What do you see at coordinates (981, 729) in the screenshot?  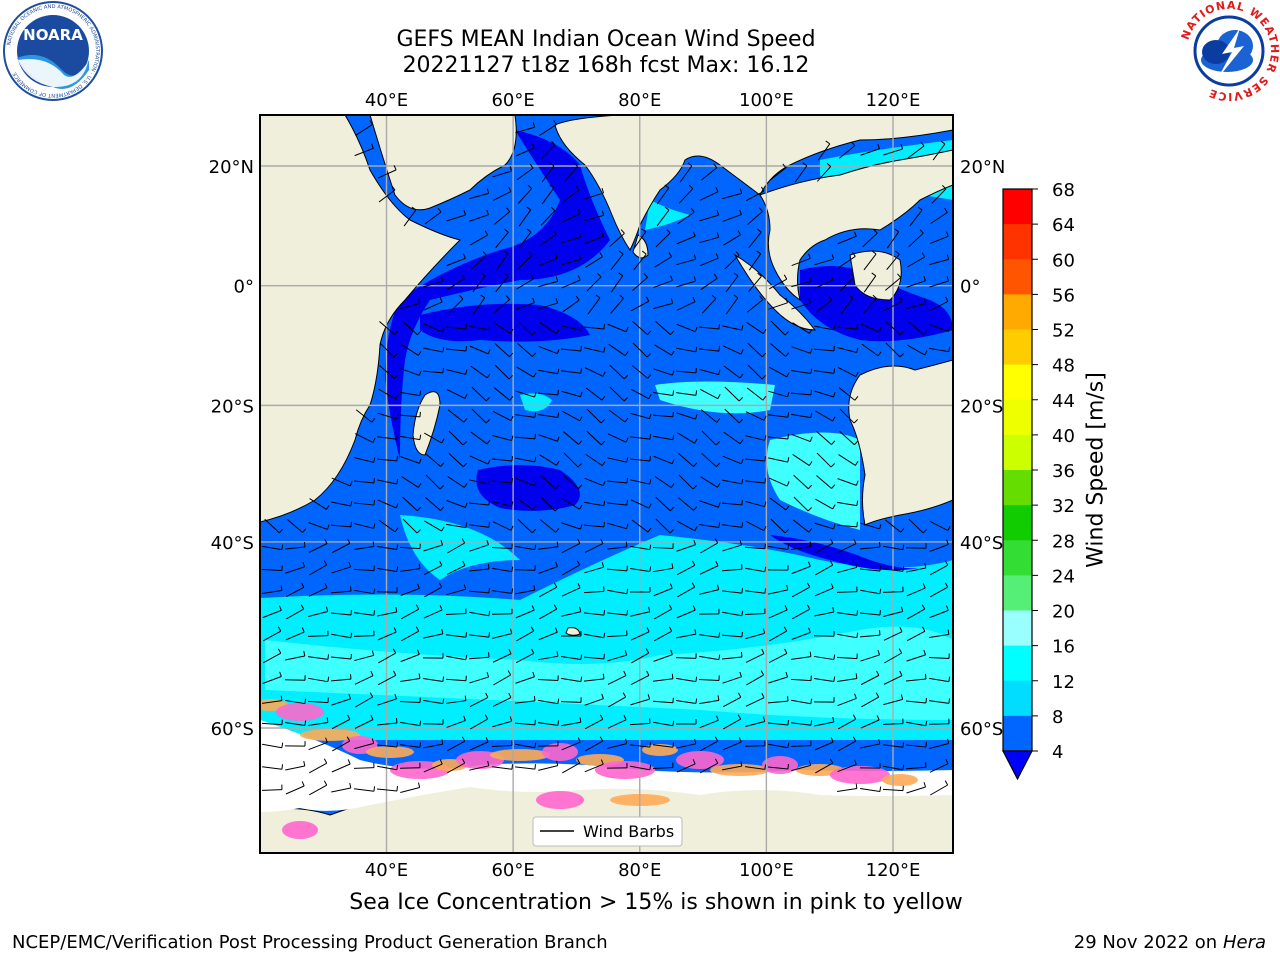 I see `lat-label-right: 60°S` at bounding box center [981, 729].